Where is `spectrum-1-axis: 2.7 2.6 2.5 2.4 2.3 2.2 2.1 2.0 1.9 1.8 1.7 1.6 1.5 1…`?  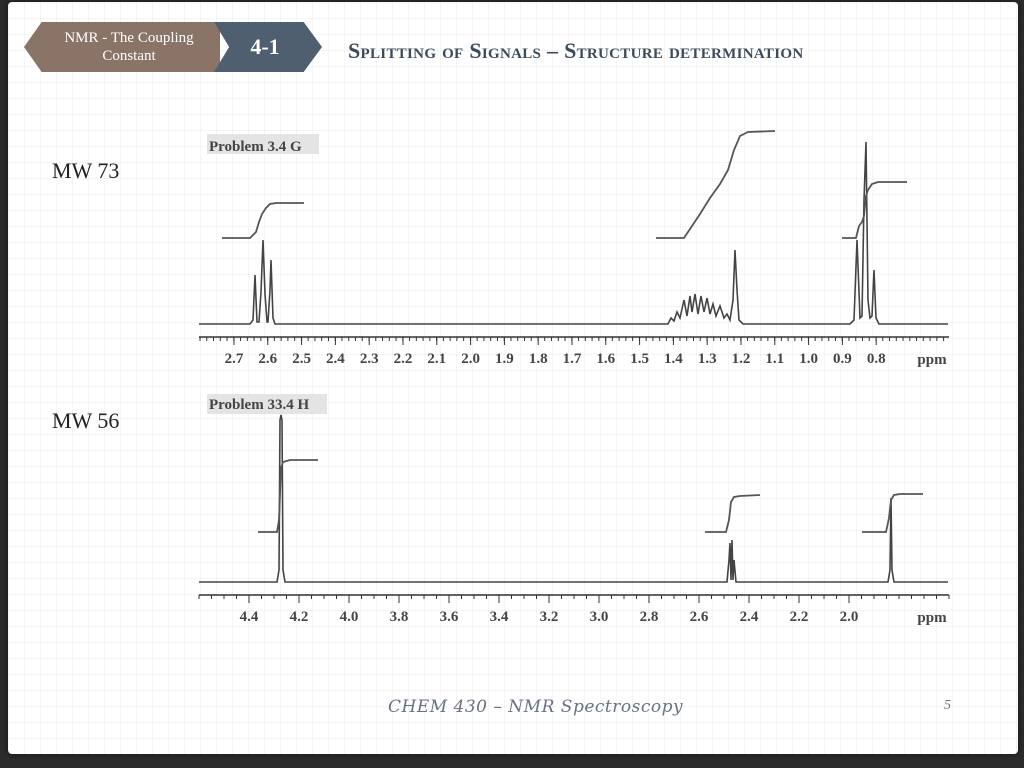 spectrum-1-axis: 2.7 2.6 2.5 2.4 2.3 2.2 2.1 2.0 1.9 1.8 1.7 1.6 1.5 1… is located at coordinates (574, 352).